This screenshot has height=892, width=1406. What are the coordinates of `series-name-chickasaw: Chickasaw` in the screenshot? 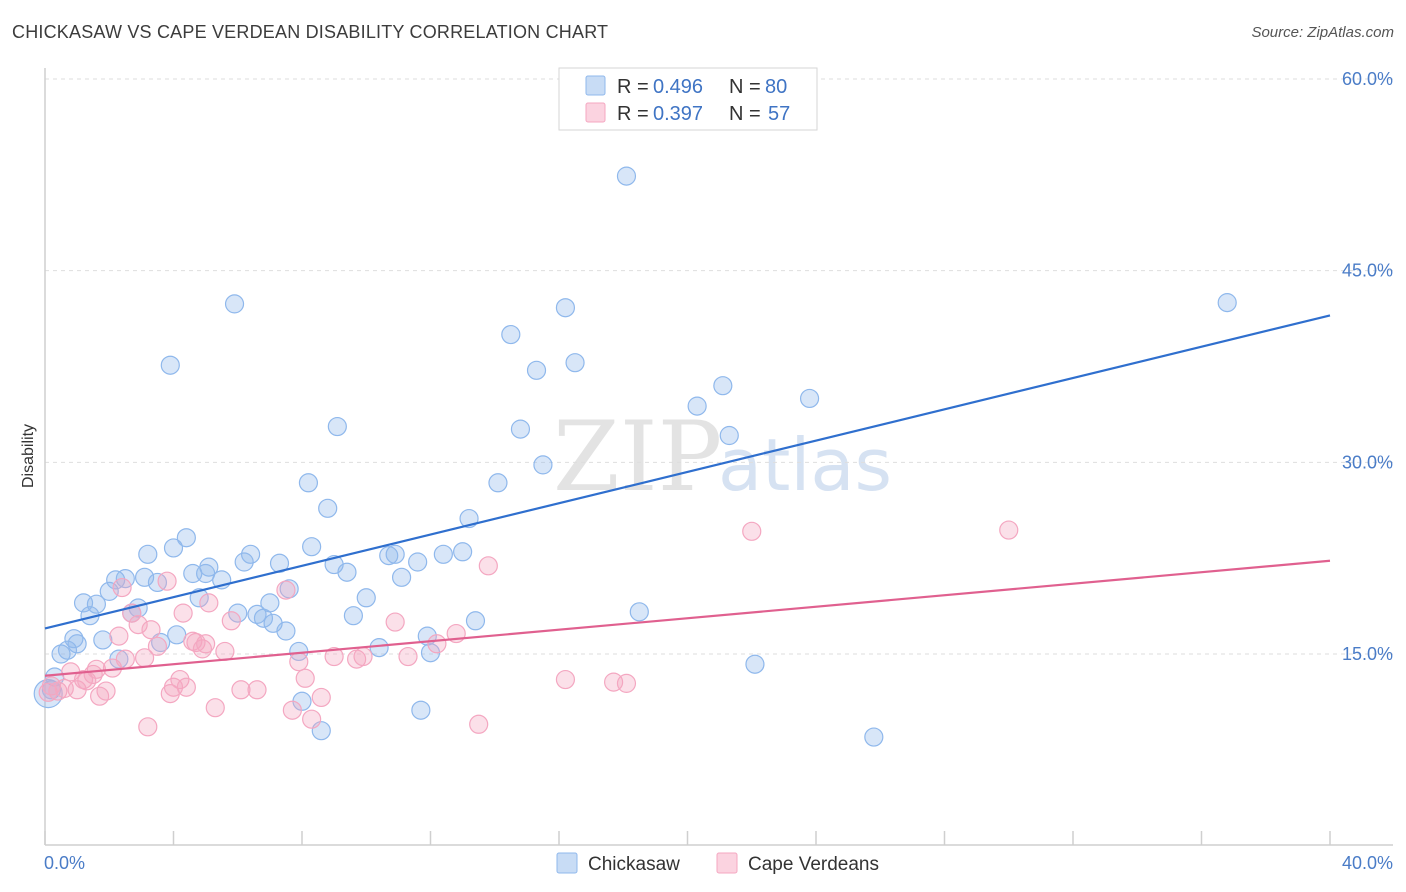 It's located at (634, 864).